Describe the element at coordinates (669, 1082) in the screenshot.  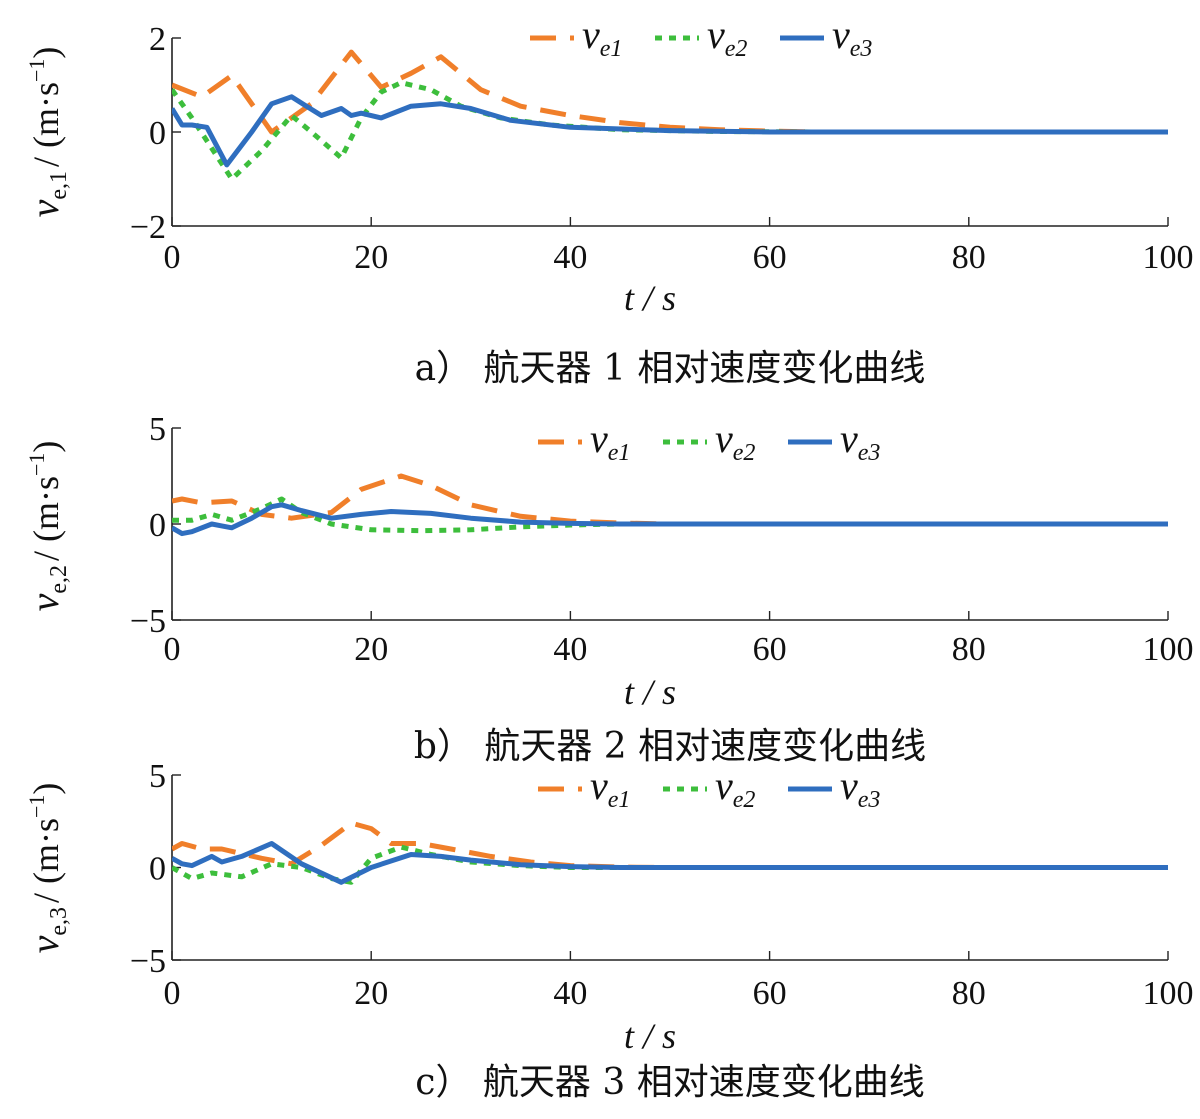
I see `panel-caption: c） 航天器 3 相对速度变化曲线` at that location.